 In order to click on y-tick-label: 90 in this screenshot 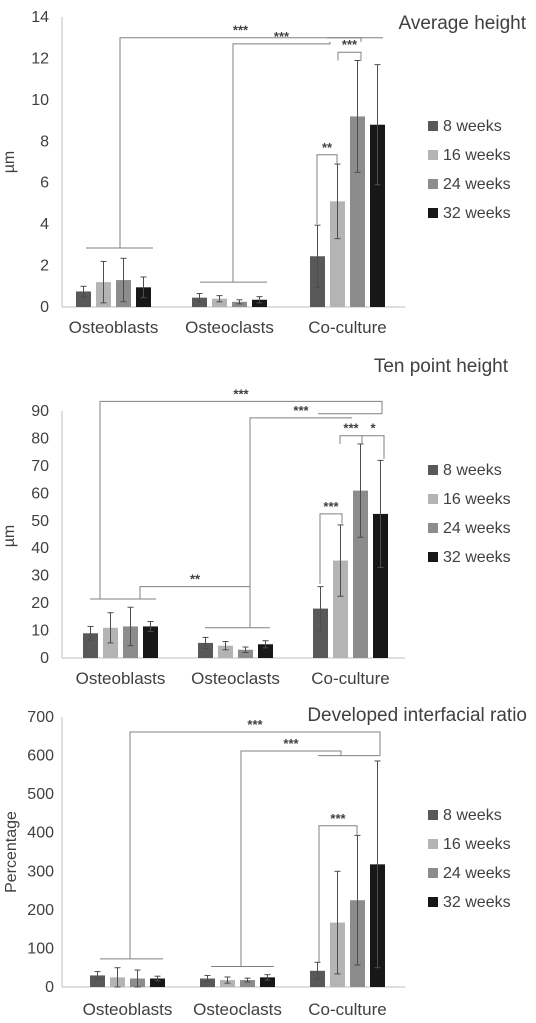, I will do `click(40, 411)`.